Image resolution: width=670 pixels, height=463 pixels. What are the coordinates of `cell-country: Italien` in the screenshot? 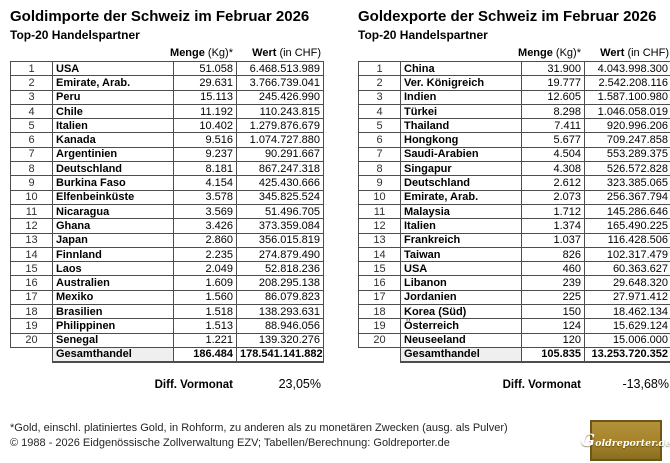 It's located at (113, 126).